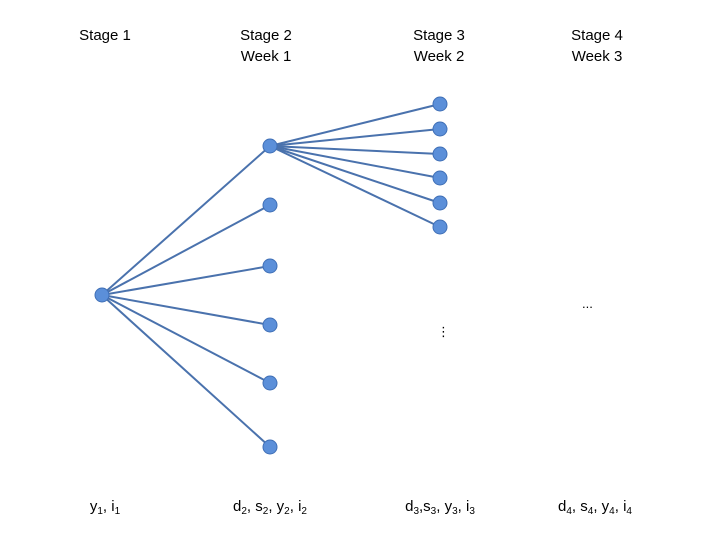 This screenshot has width=720, height=540. What do you see at coordinates (116, 507) in the screenshot?
I see `variable-i1: i1` at bounding box center [116, 507].